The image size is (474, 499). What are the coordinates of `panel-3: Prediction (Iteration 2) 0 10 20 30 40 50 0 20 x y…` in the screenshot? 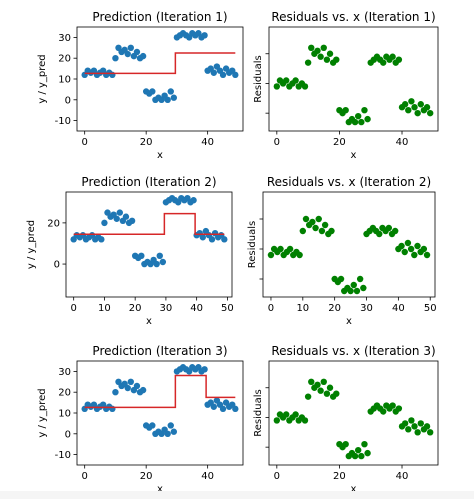 It's located at (130, 251).